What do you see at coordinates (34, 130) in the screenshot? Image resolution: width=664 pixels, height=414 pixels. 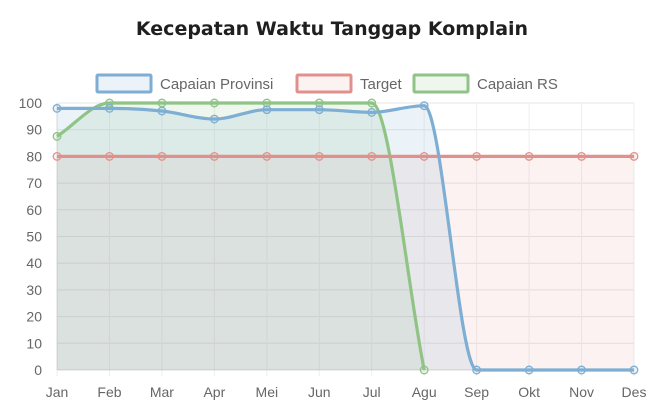 I see `y-tick-label: 90` at bounding box center [34, 130].